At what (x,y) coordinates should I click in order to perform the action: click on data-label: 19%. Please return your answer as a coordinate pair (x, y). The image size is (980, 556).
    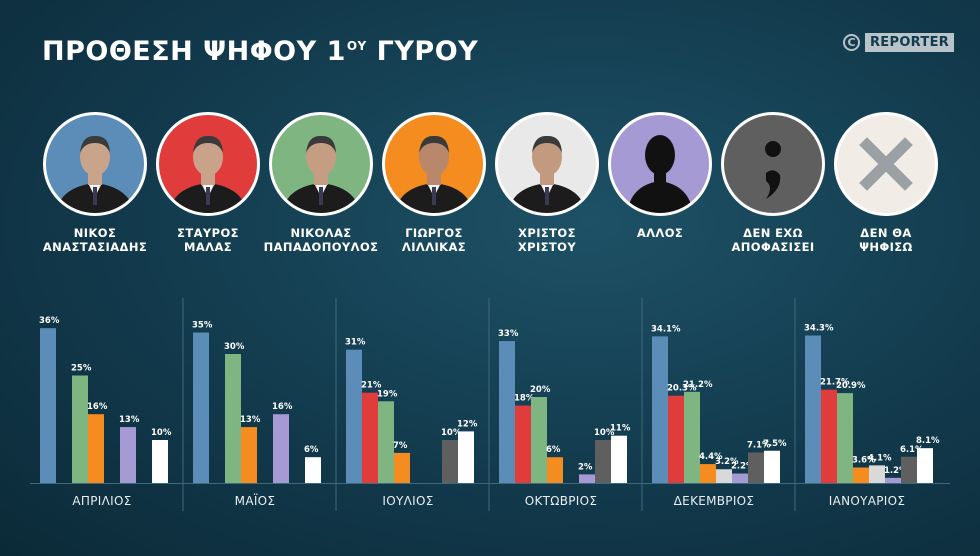
    Looking at the image, I should click on (387, 394).